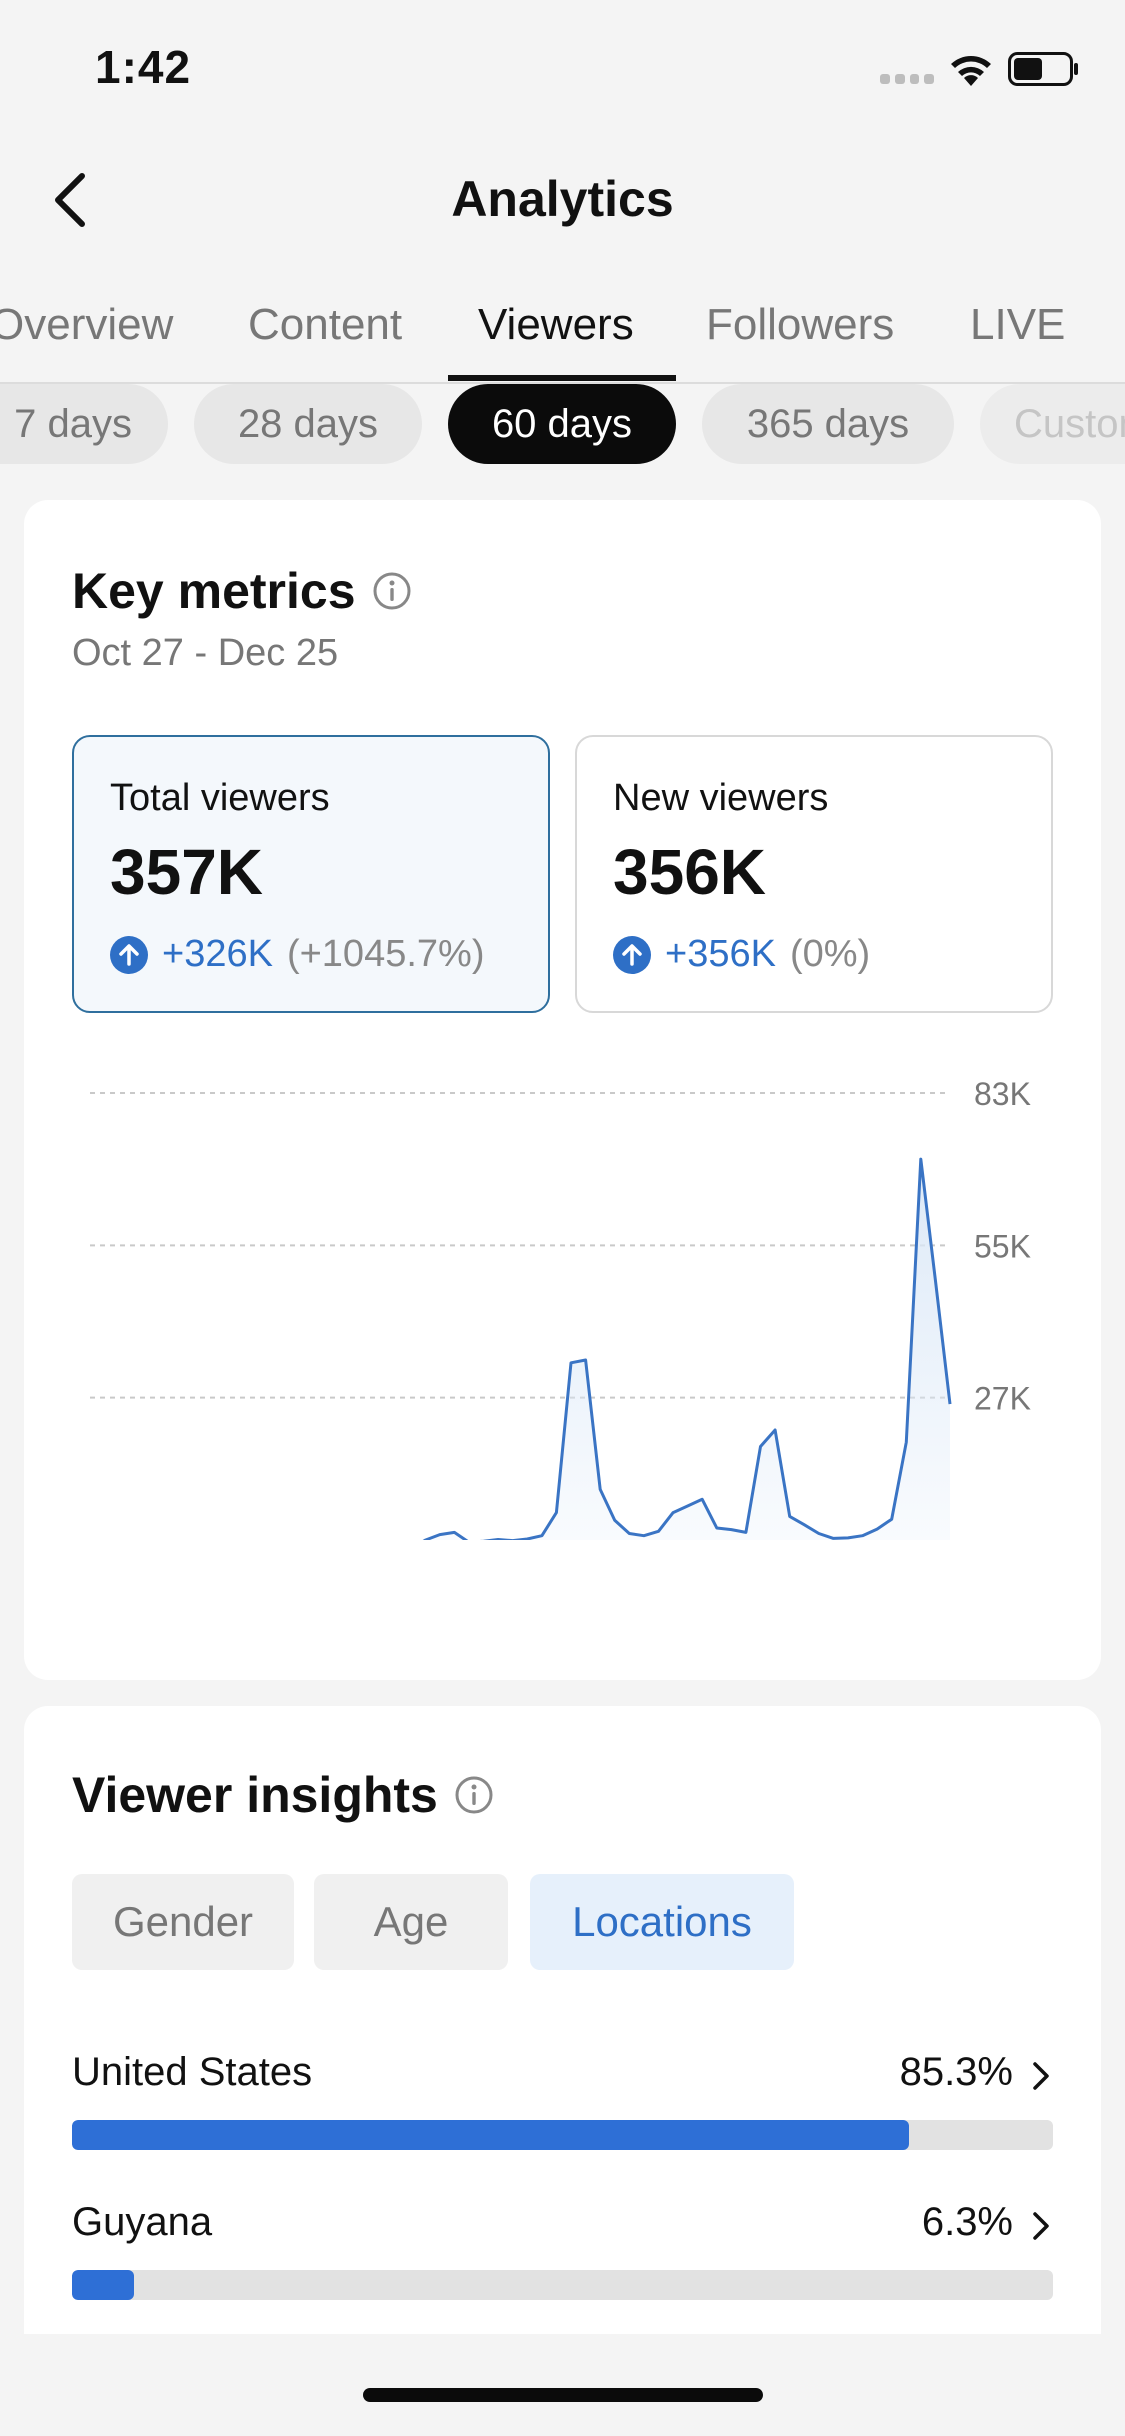 This screenshot has width=1125, height=2436. What do you see at coordinates (183, 1922) in the screenshot?
I see `segment-gender: Gender` at bounding box center [183, 1922].